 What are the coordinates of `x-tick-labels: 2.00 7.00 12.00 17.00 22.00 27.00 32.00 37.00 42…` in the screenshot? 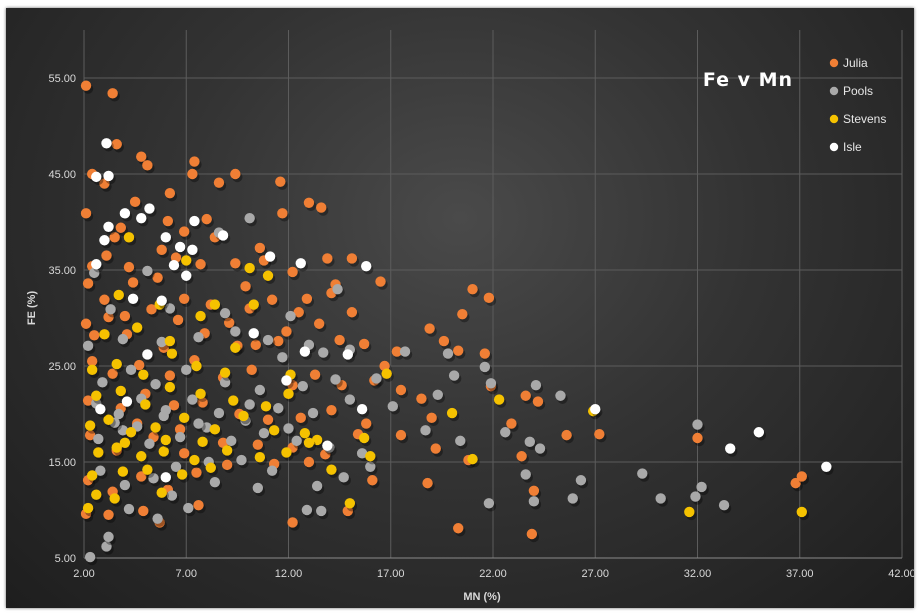 It's located at (493, 574).